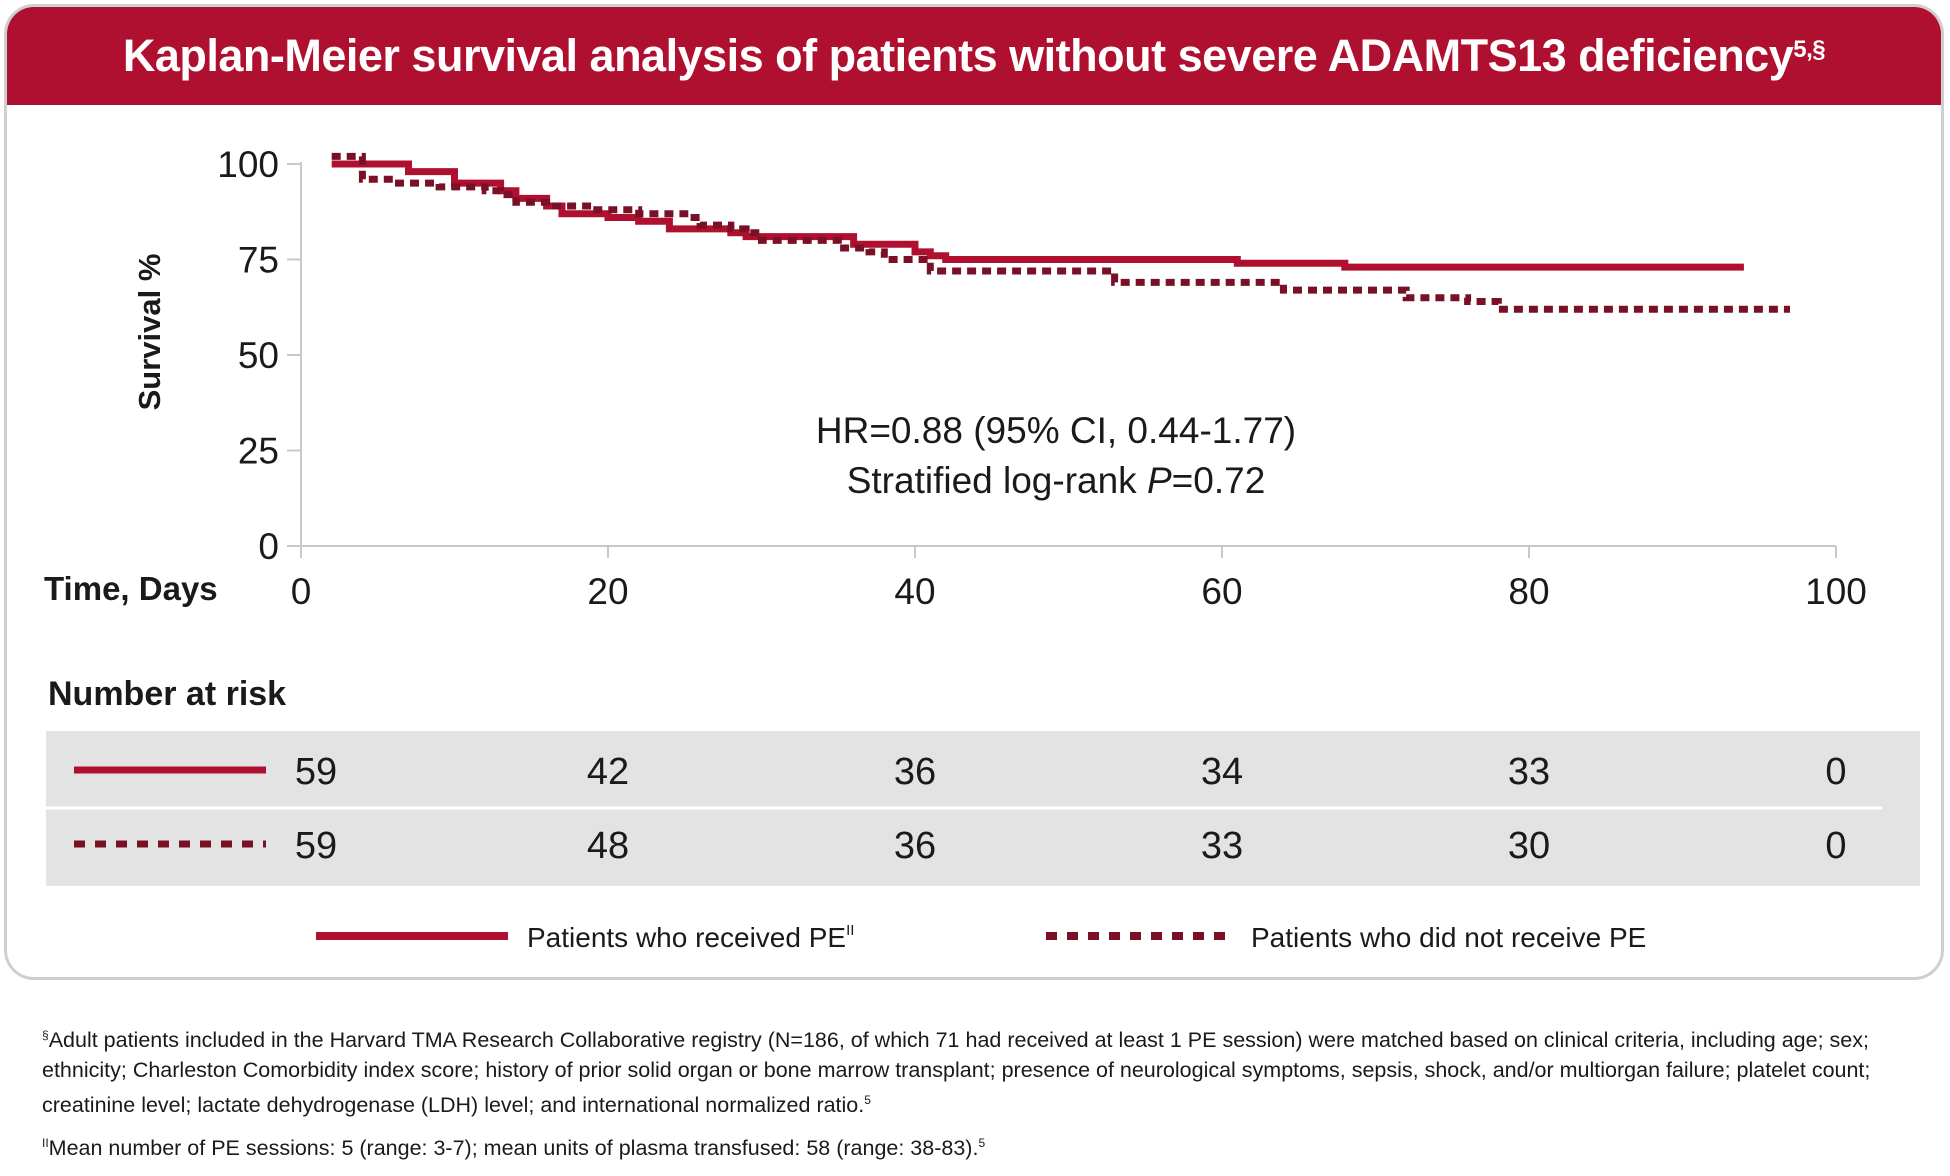  Describe the element at coordinates (1219, 480) in the screenshot. I see `logrank-value: =0.72` at that location.